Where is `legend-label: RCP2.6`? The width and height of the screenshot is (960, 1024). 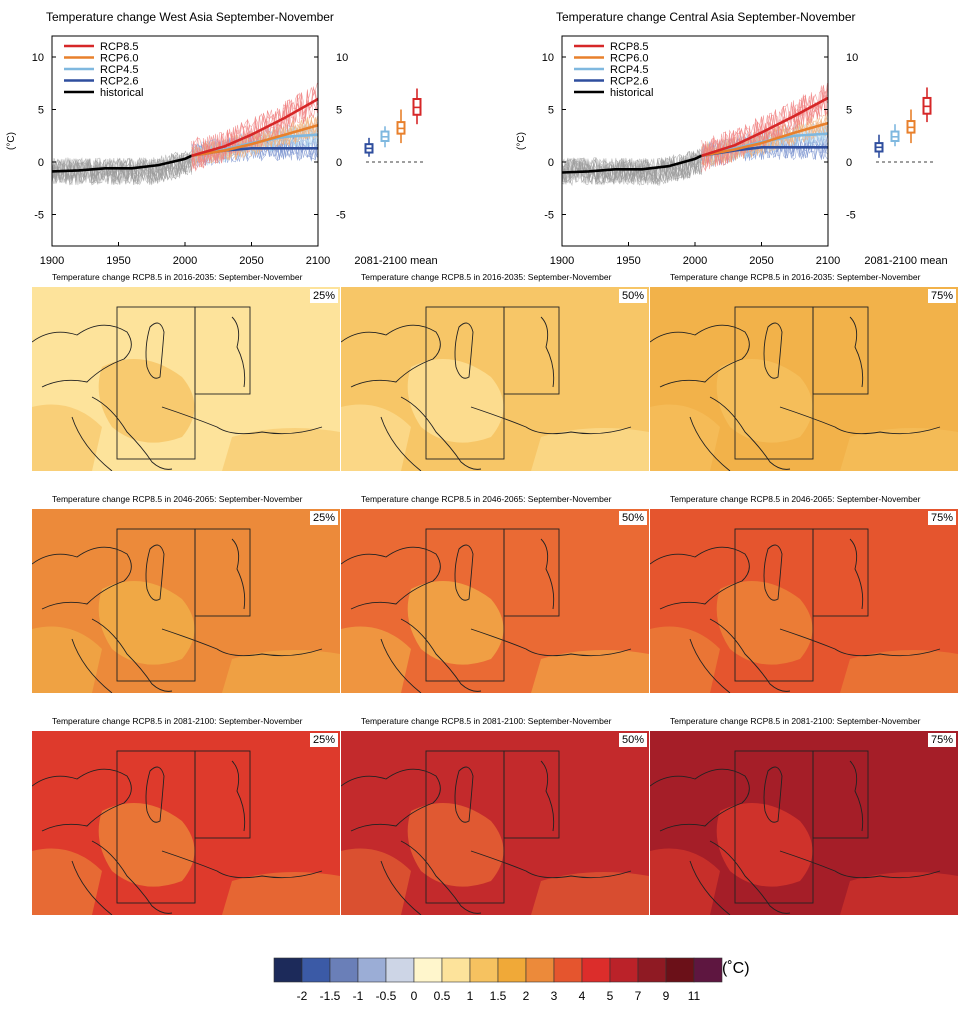 legend-label: RCP2.6 is located at coordinates (629, 82).